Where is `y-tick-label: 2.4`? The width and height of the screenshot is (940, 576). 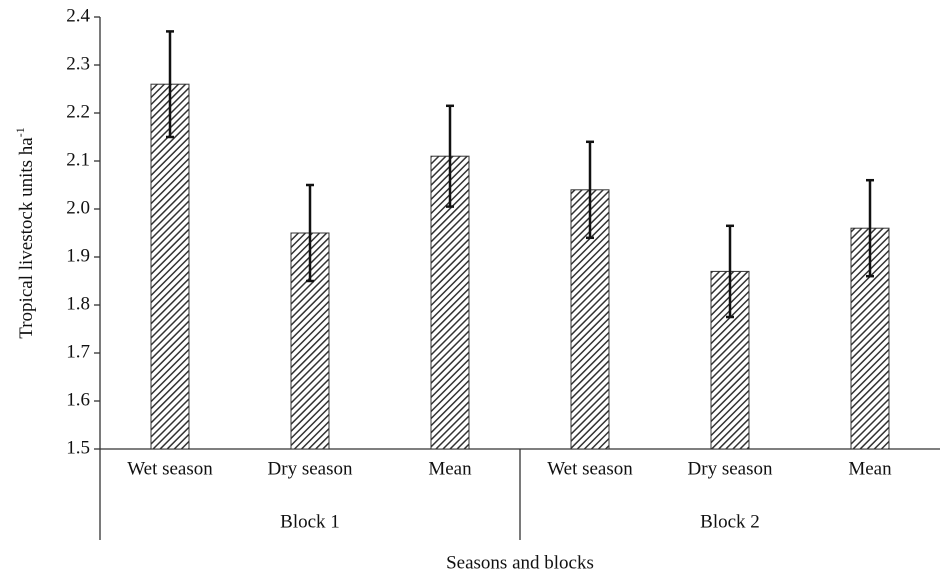 y-tick-label: 2.4 is located at coordinates (78, 15).